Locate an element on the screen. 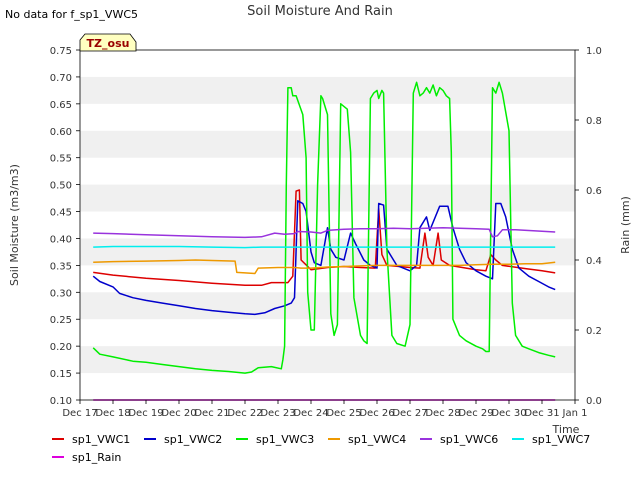 The width and height of the screenshot is (640, 480). y-axis-label: Soil Moisture (m3/m3) is located at coordinates (14, 225).